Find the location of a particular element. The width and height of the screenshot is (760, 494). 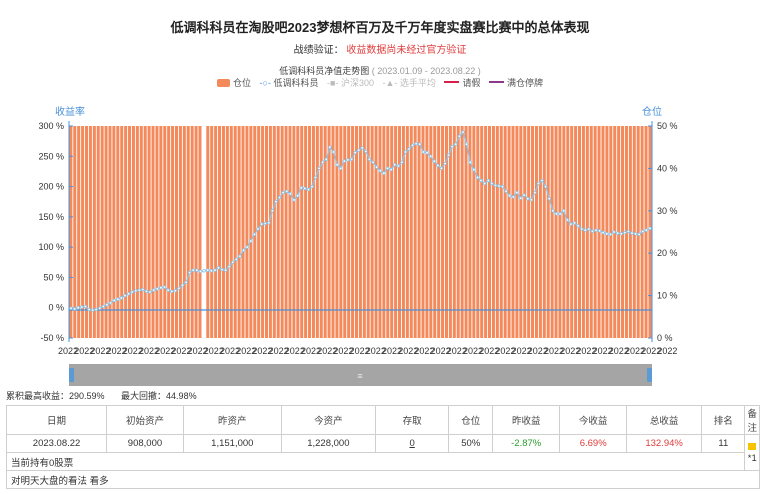

left-tick-label: 250 % is located at coordinates (51, 156).